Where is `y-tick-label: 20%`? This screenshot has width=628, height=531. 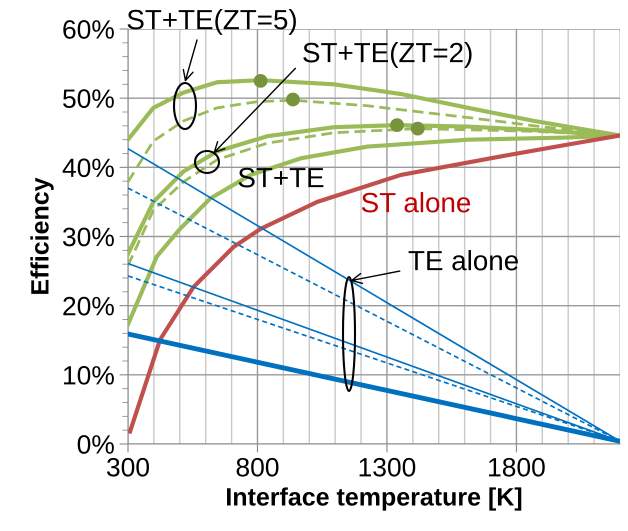 y-tick-label: 20% is located at coordinates (88, 306).